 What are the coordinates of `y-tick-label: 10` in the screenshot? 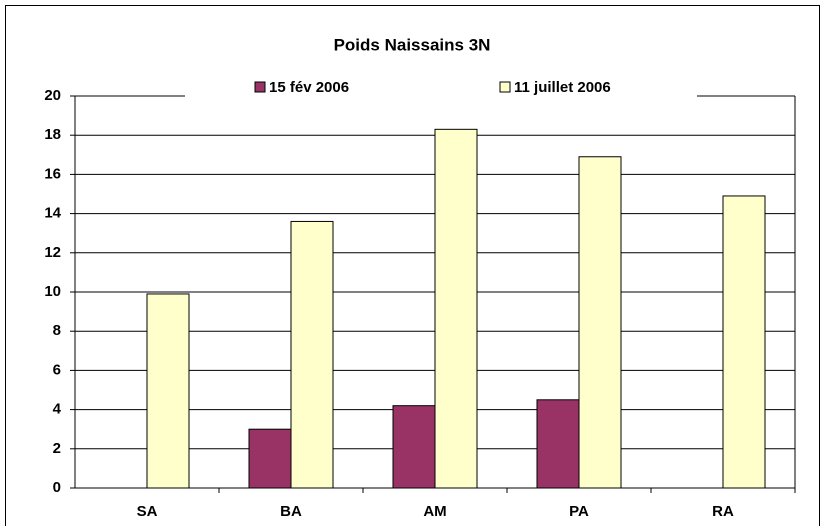 It's located at (52, 291).